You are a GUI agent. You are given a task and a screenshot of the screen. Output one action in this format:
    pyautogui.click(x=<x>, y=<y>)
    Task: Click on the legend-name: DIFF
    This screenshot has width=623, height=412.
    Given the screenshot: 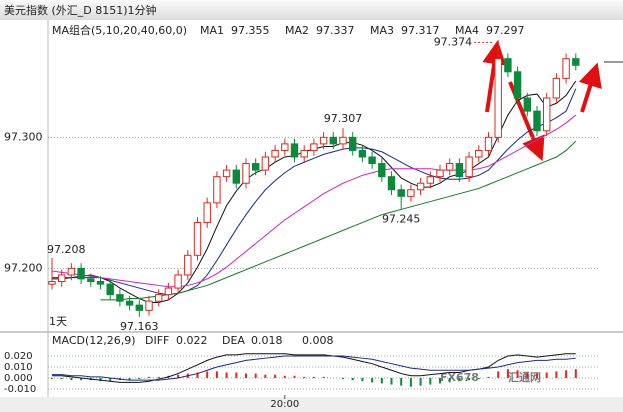 What is the action you would take?
    pyautogui.click(x=157, y=340)
    